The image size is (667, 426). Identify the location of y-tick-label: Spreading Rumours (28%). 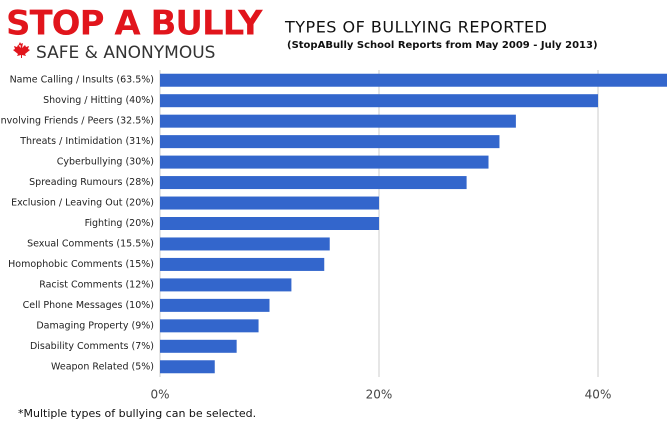
(91, 182).